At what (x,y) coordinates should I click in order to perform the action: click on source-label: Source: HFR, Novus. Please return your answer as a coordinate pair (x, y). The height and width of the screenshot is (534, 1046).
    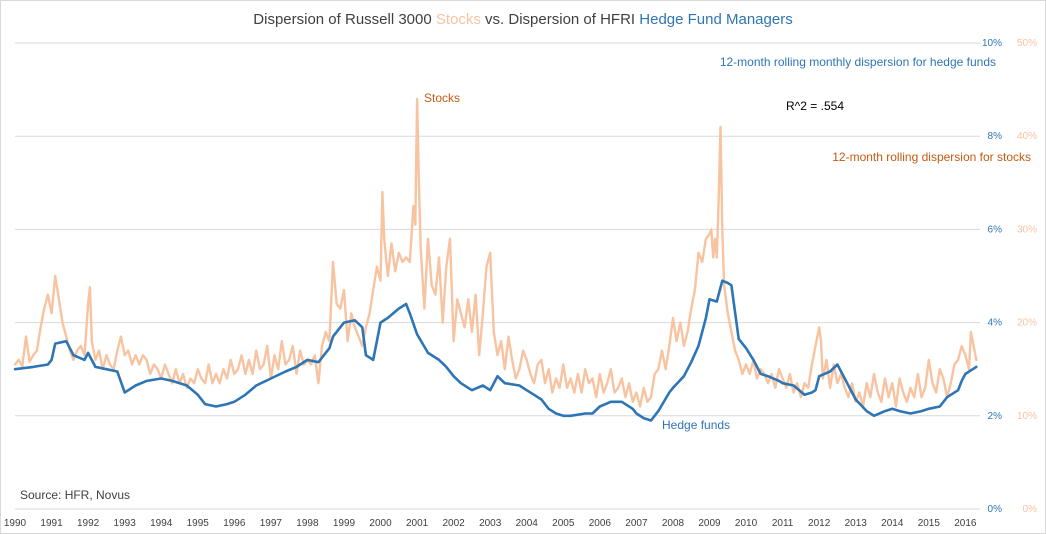
    Looking at the image, I should click on (75, 495).